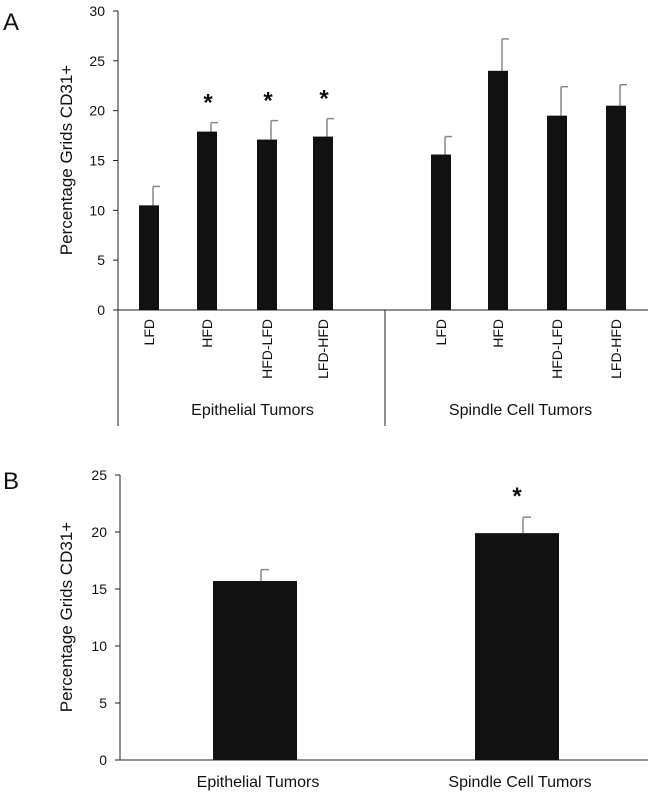 This screenshot has width=650, height=797. I want to click on panel-a-group-label: Spindle Cell Tumors, so click(520, 410).